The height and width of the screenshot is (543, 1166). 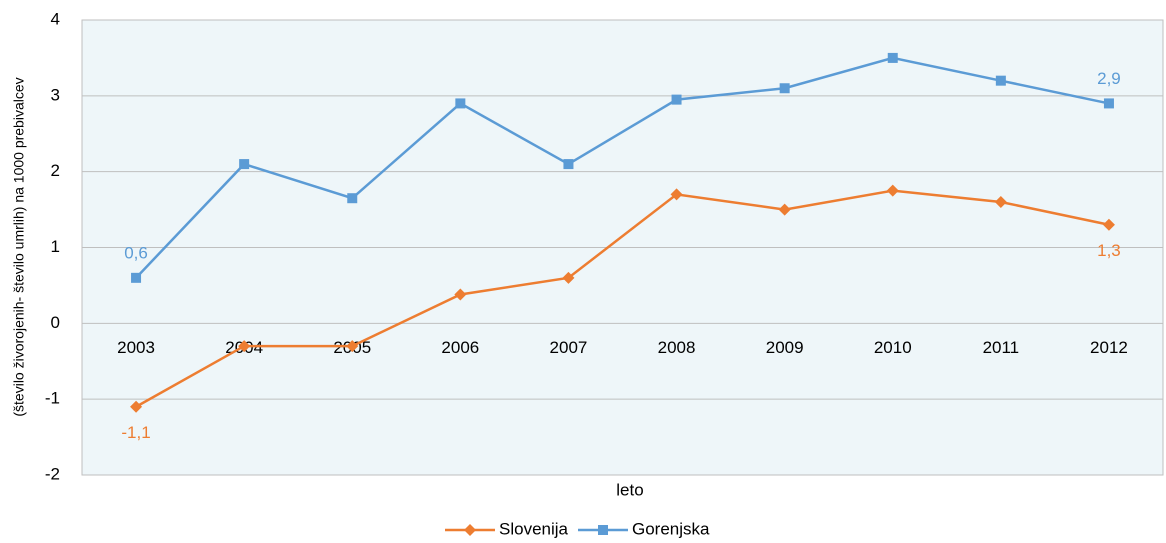 What do you see at coordinates (52, 473) in the screenshot?
I see `y-tick-label: -2` at bounding box center [52, 473].